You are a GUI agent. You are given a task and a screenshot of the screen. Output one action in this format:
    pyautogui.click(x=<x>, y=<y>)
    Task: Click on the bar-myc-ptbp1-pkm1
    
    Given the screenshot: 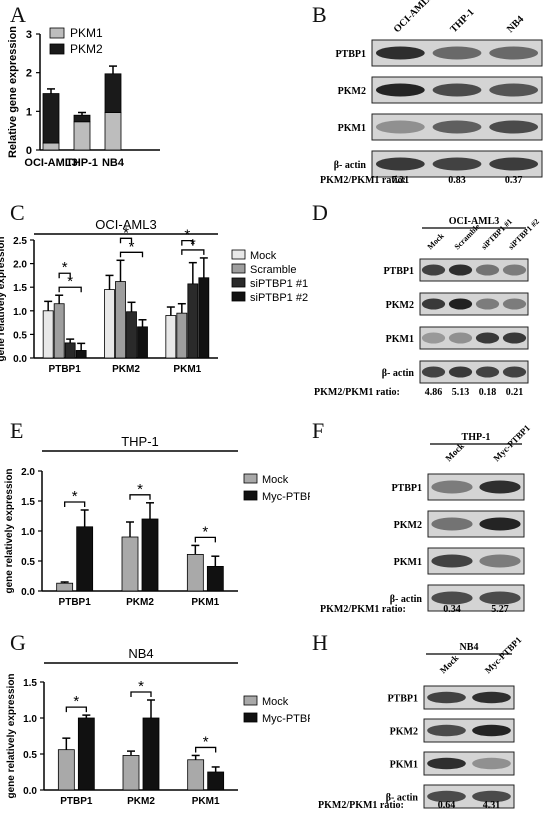 What is the action you would take?
    pyautogui.click(x=216, y=781)
    